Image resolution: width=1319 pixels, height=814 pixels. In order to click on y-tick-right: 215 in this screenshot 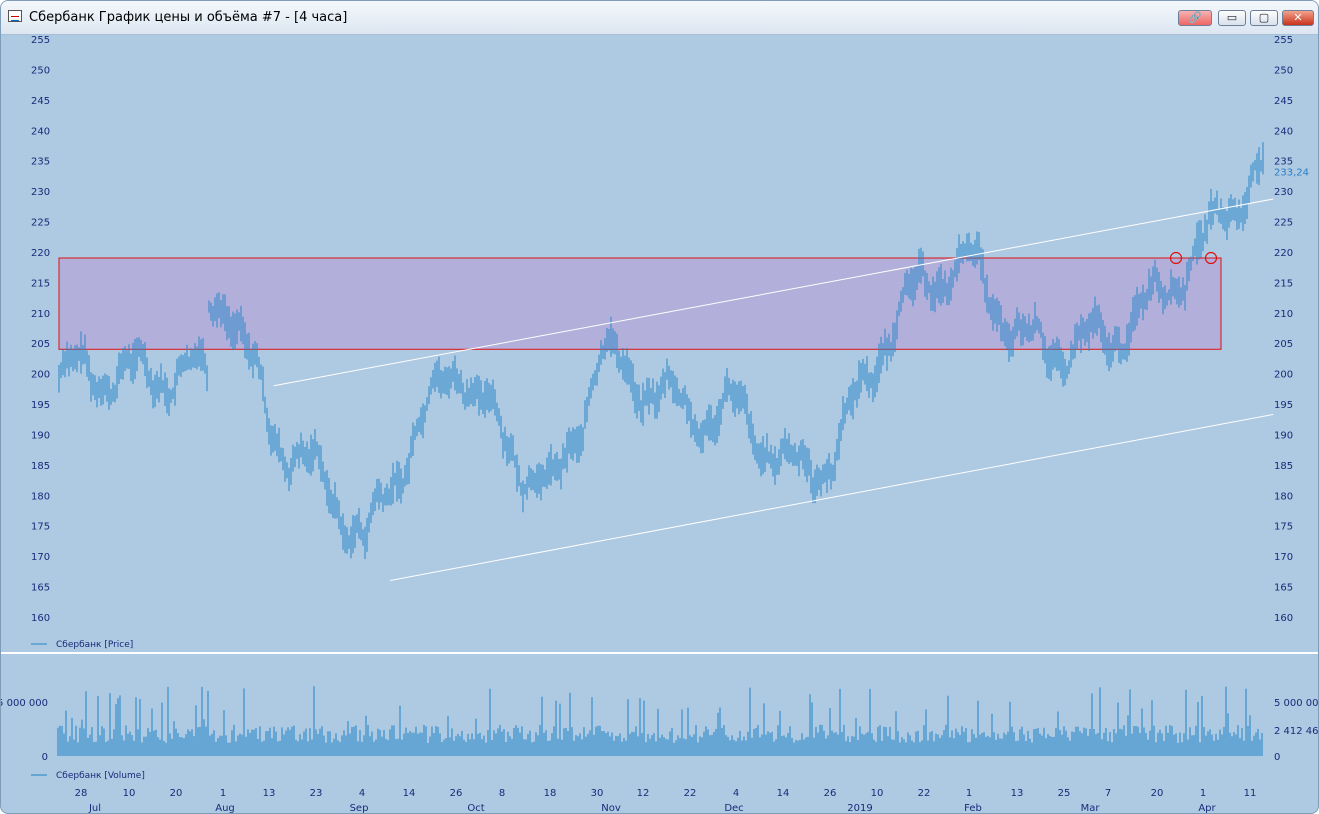, I will do `click(1283, 283)`.